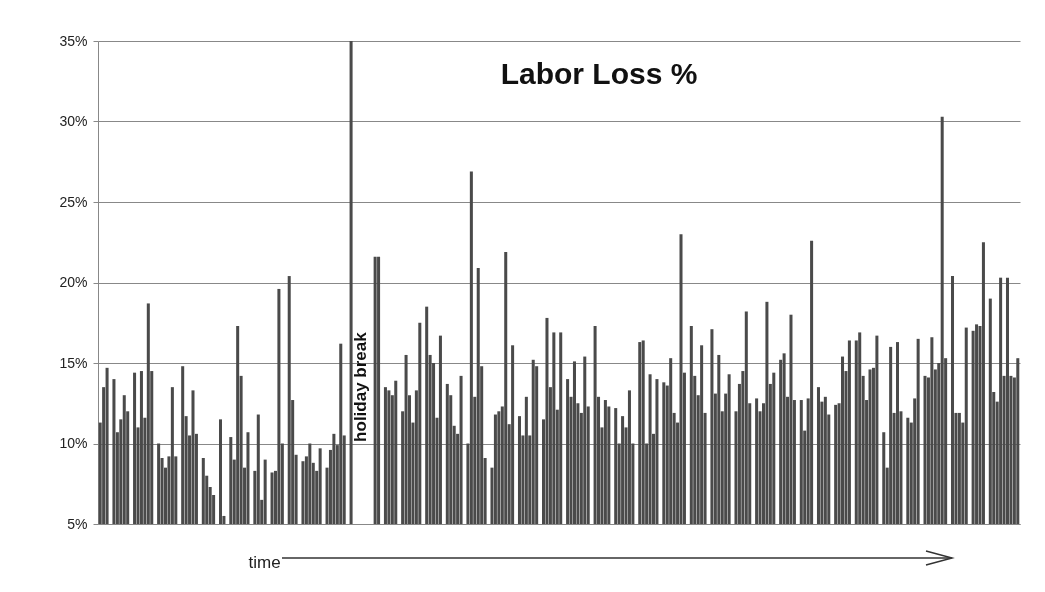 The height and width of the screenshot is (592, 1045). I want to click on y-tick-label: 35%, so click(73, 40).